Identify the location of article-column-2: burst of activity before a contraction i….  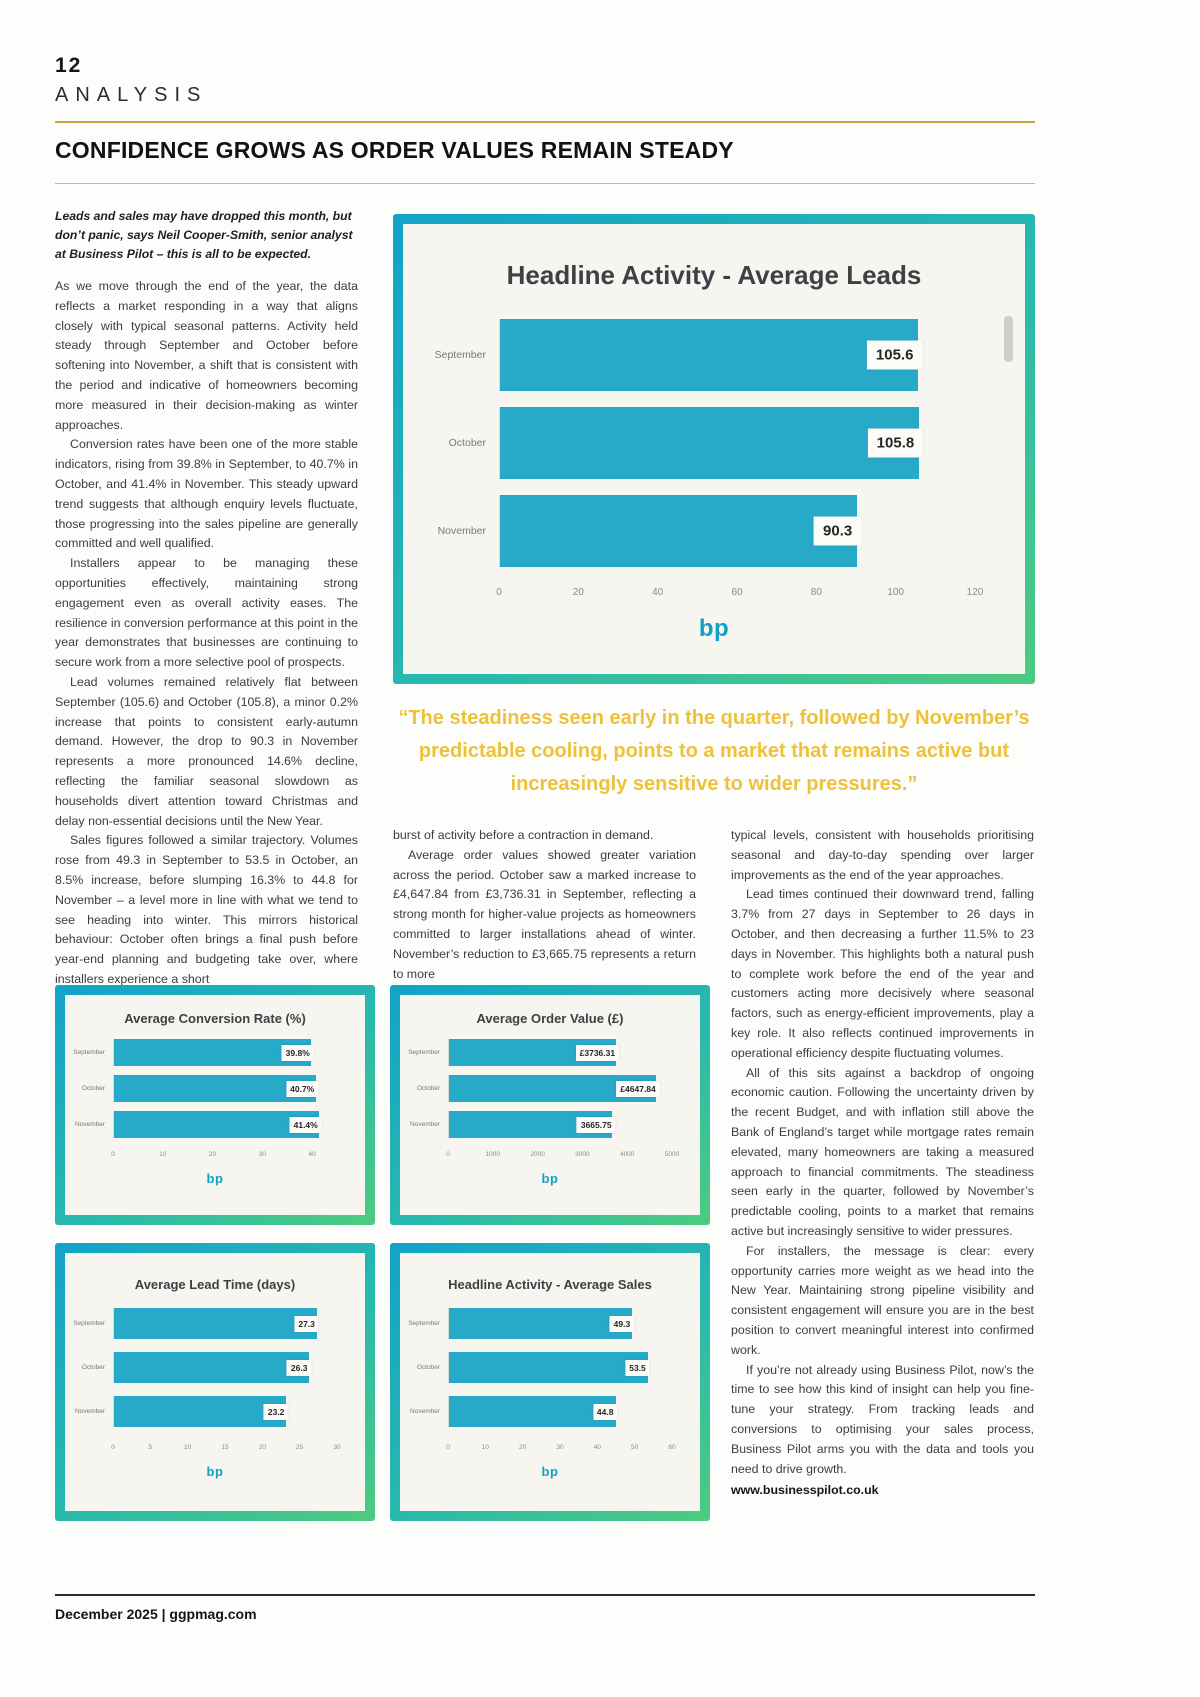
(544, 903).